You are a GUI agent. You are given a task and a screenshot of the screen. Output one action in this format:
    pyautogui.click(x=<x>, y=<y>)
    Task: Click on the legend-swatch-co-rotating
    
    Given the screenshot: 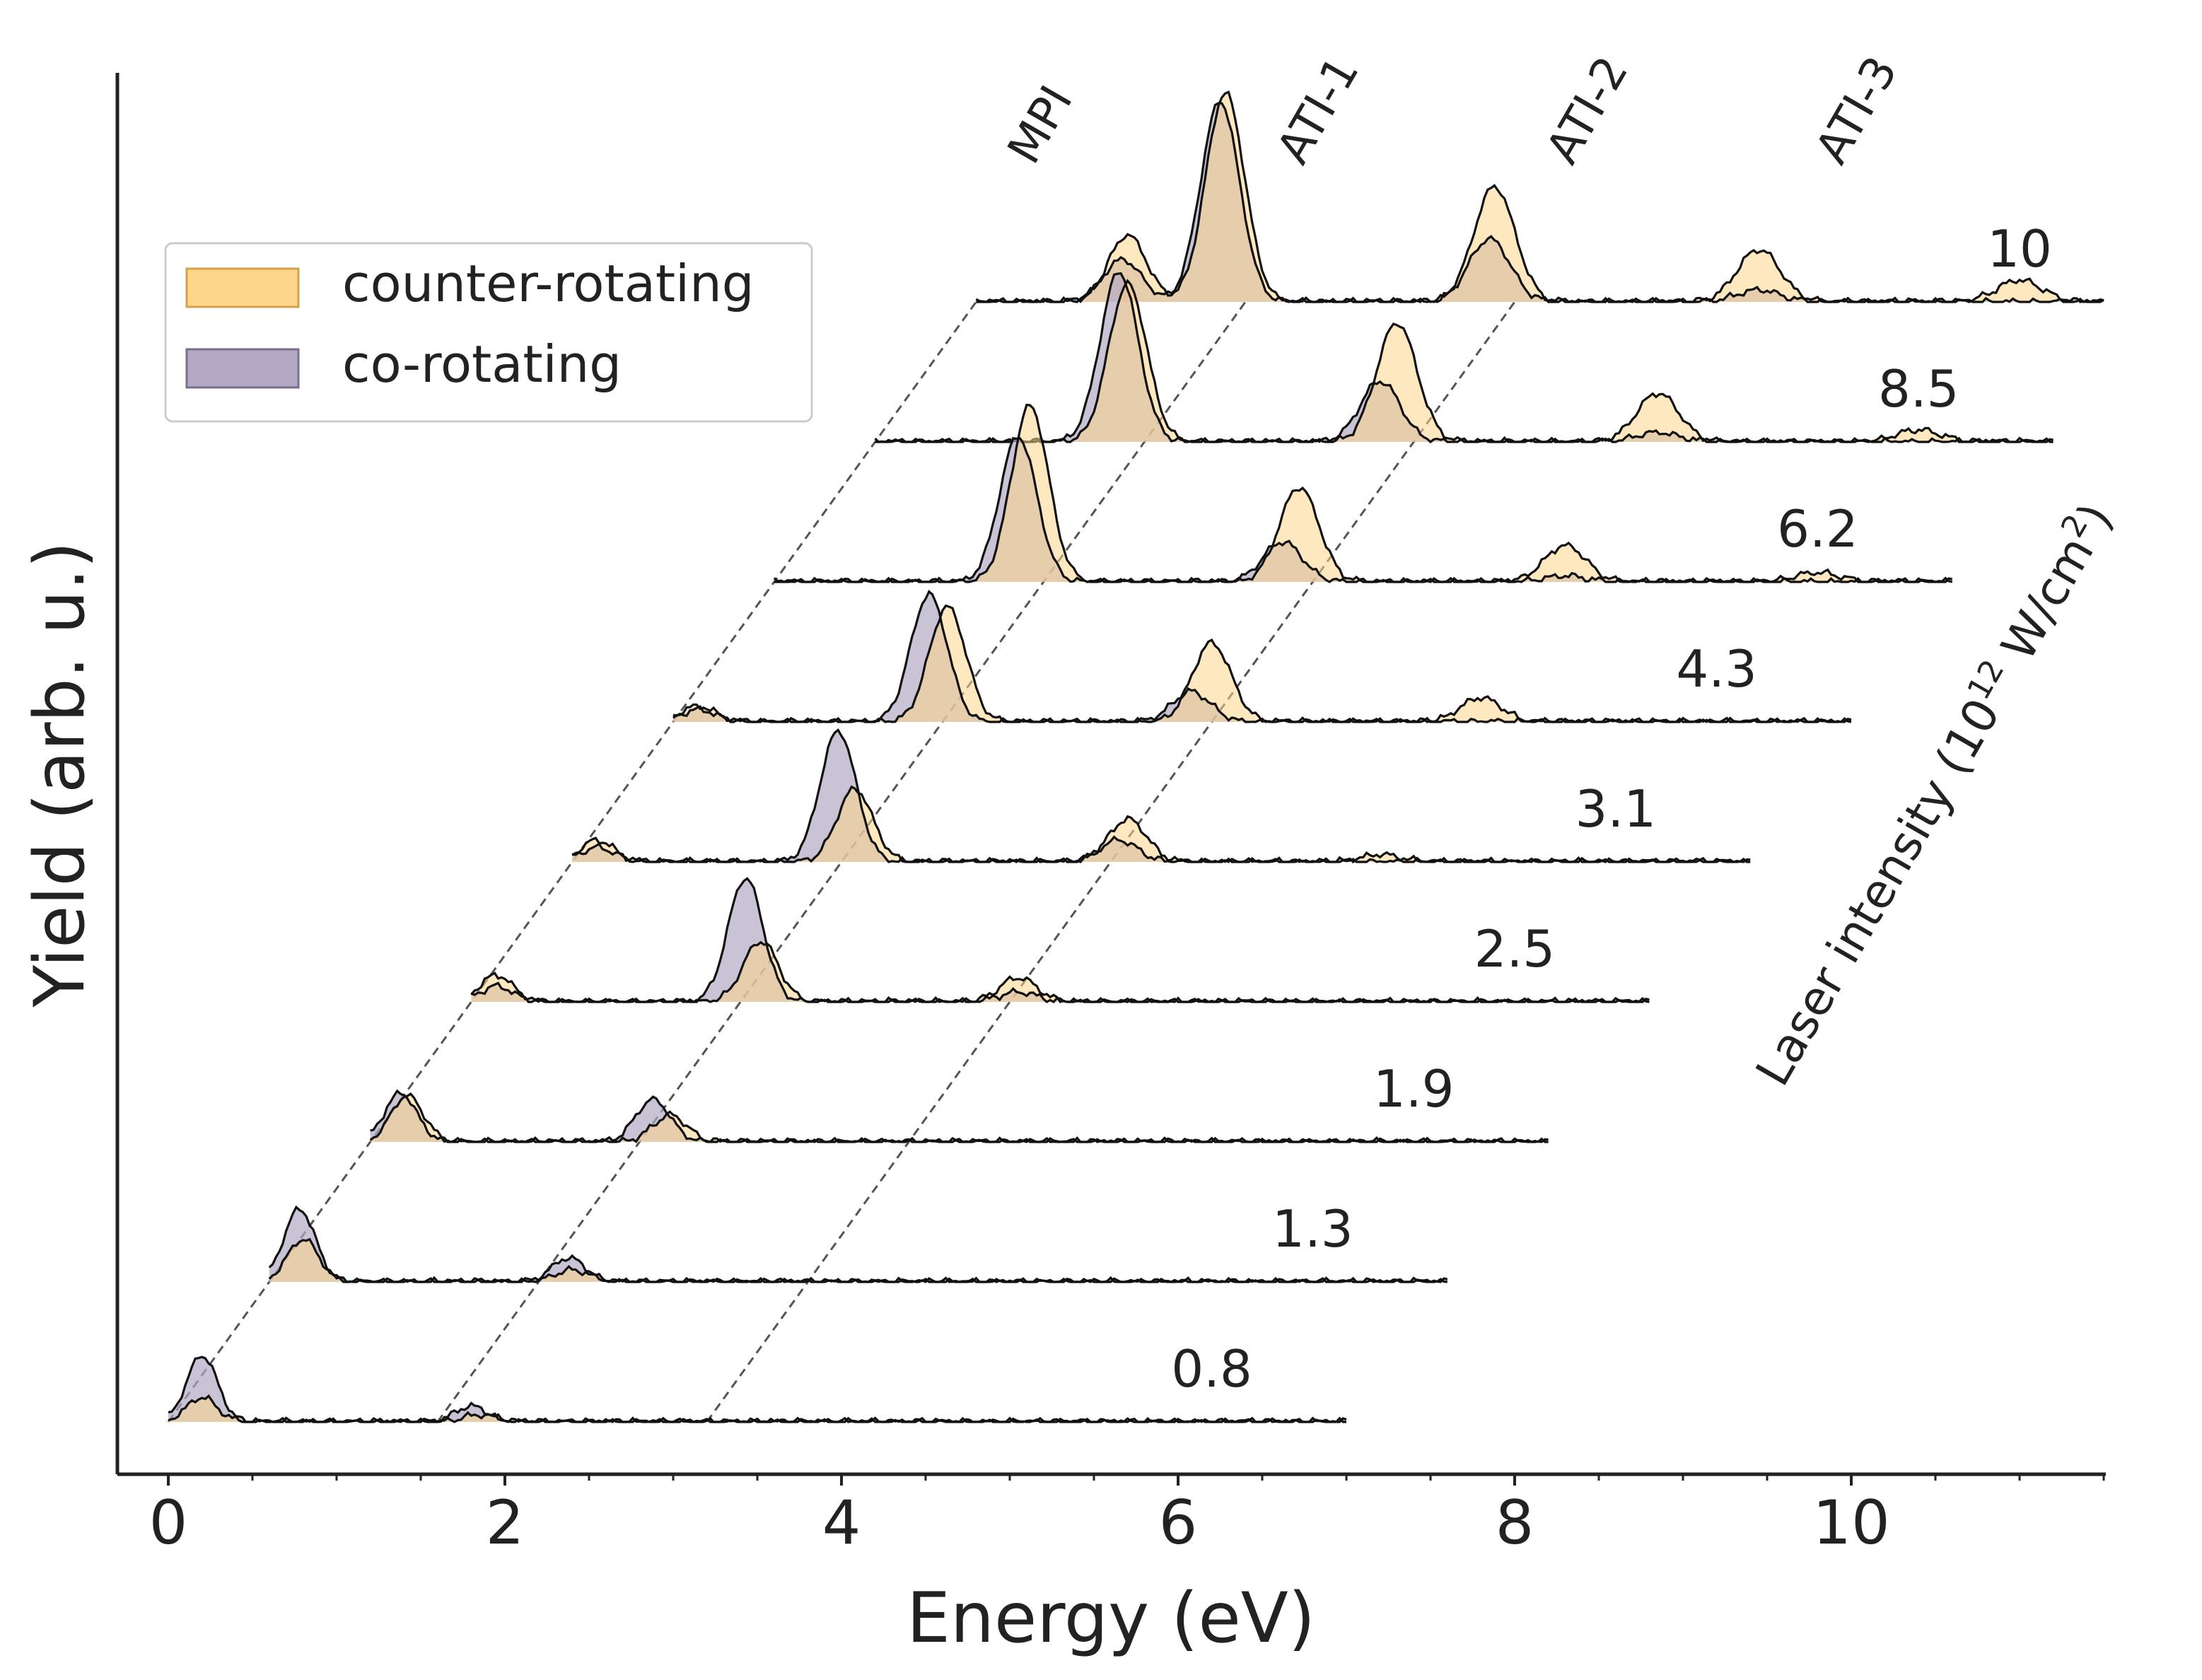 What is the action you would take?
    pyautogui.click(x=242, y=368)
    